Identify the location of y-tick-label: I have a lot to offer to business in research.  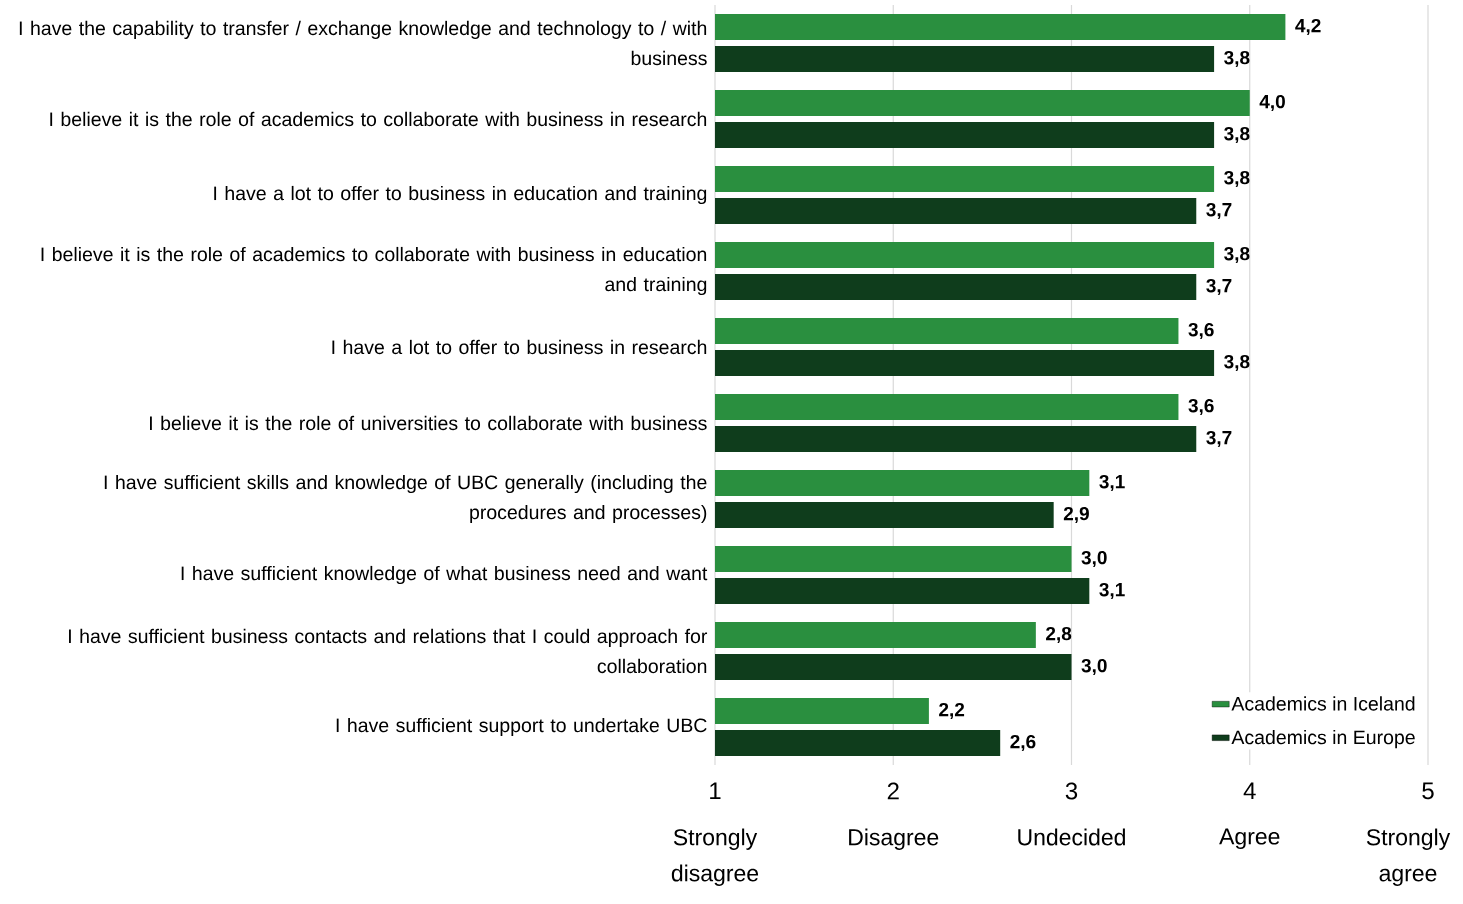
(519, 347).